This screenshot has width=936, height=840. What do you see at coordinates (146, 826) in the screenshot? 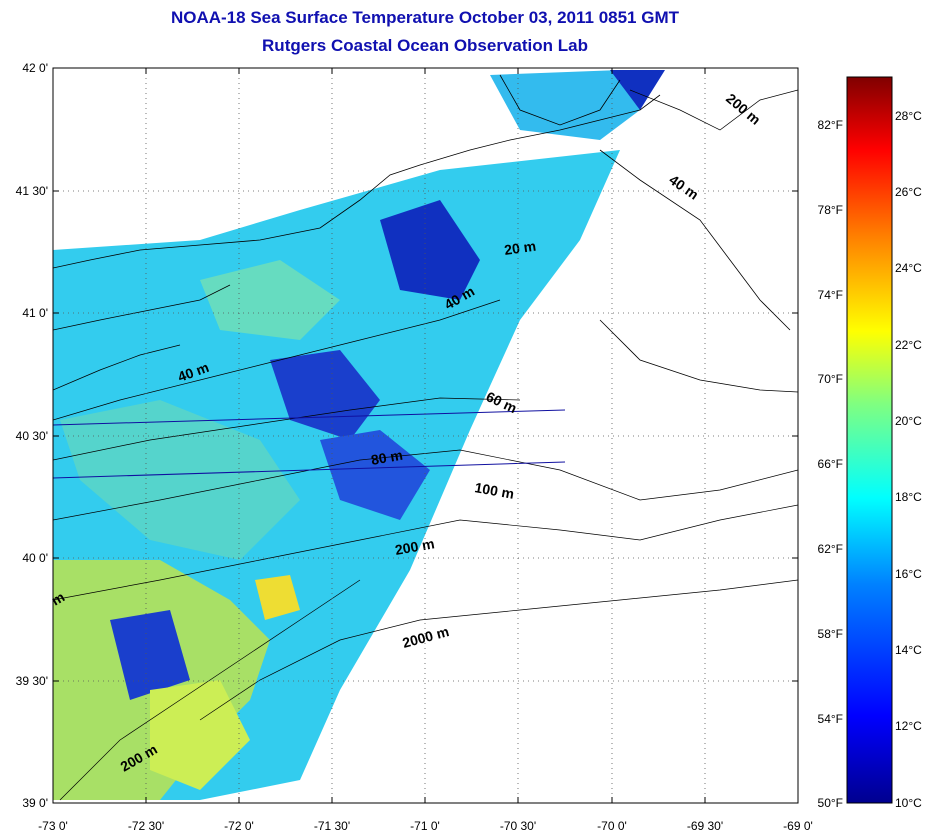
I see `lon-tick-label: -72 30'` at bounding box center [146, 826].